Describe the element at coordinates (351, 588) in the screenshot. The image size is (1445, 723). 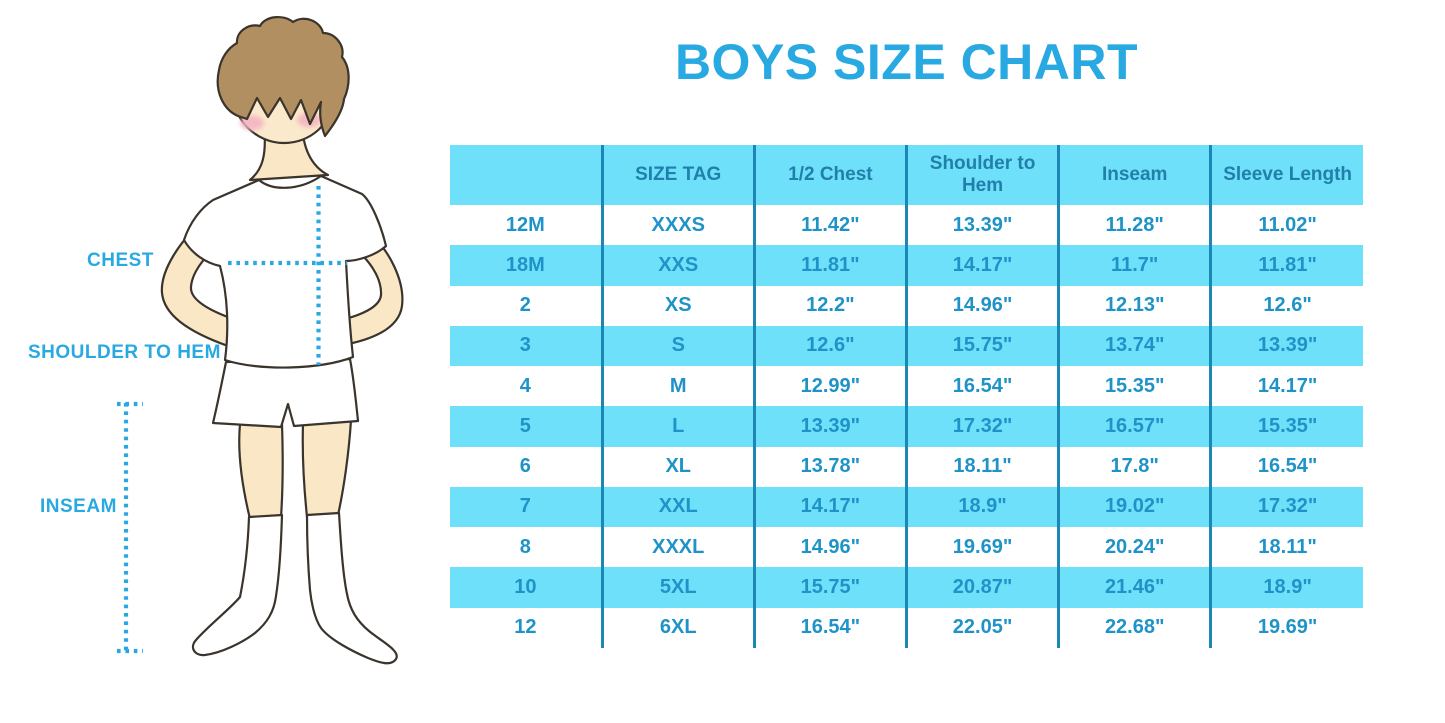
I see `boy-right-sock` at that location.